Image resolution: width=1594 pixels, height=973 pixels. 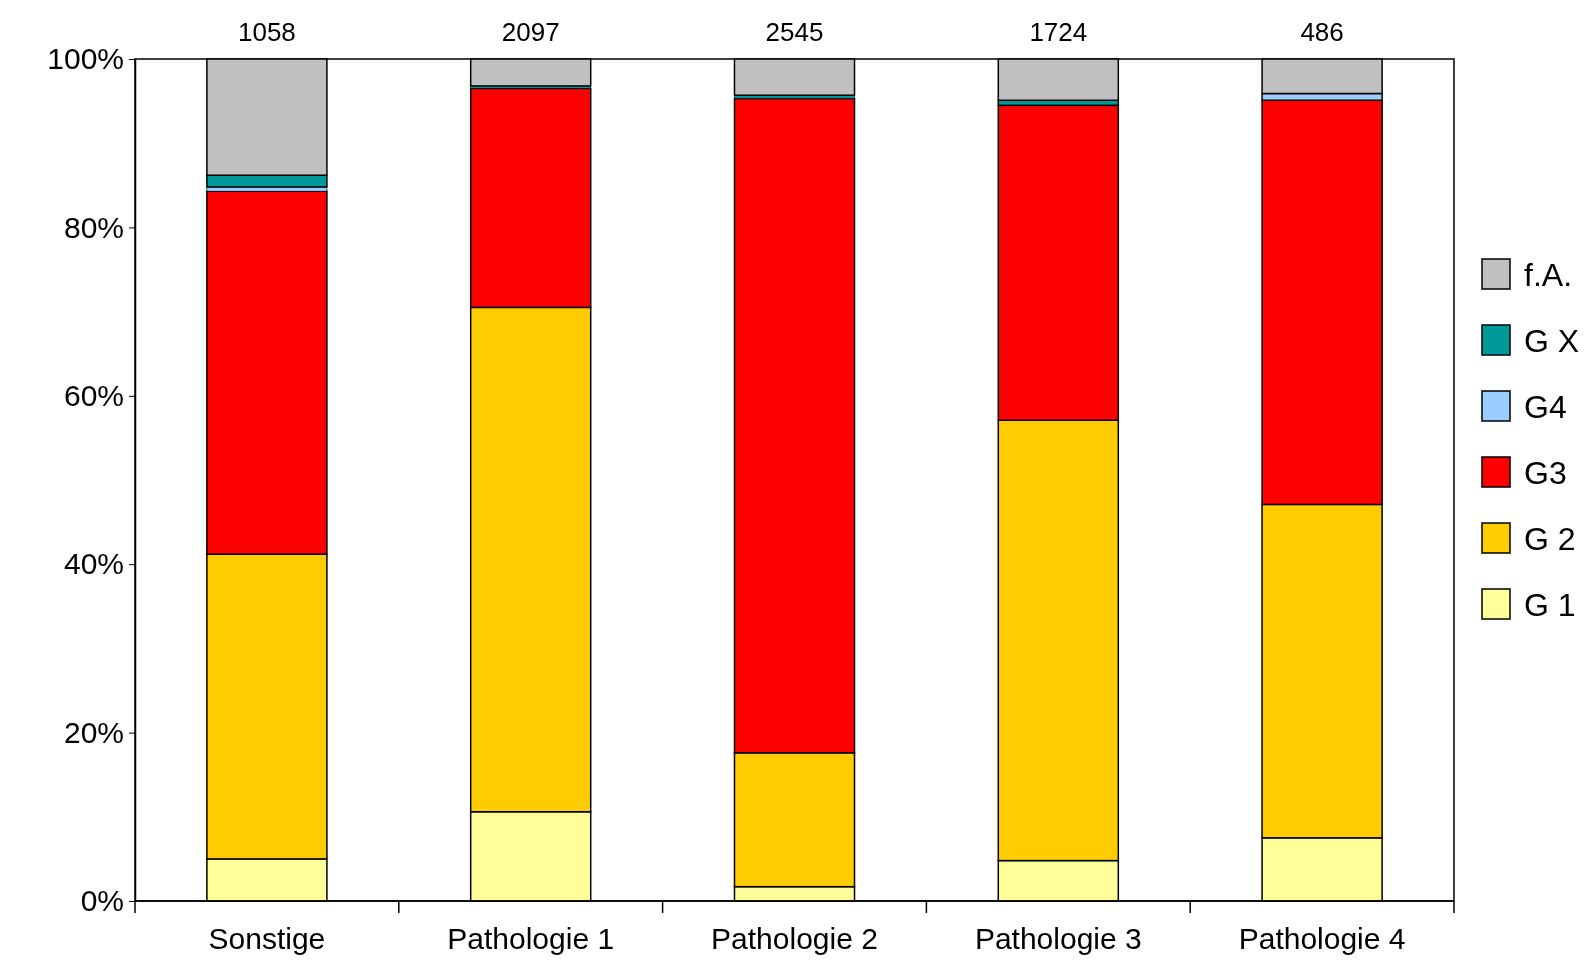 What do you see at coordinates (85, 59) in the screenshot?
I see `y-tick-label: 100%` at bounding box center [85, 59].